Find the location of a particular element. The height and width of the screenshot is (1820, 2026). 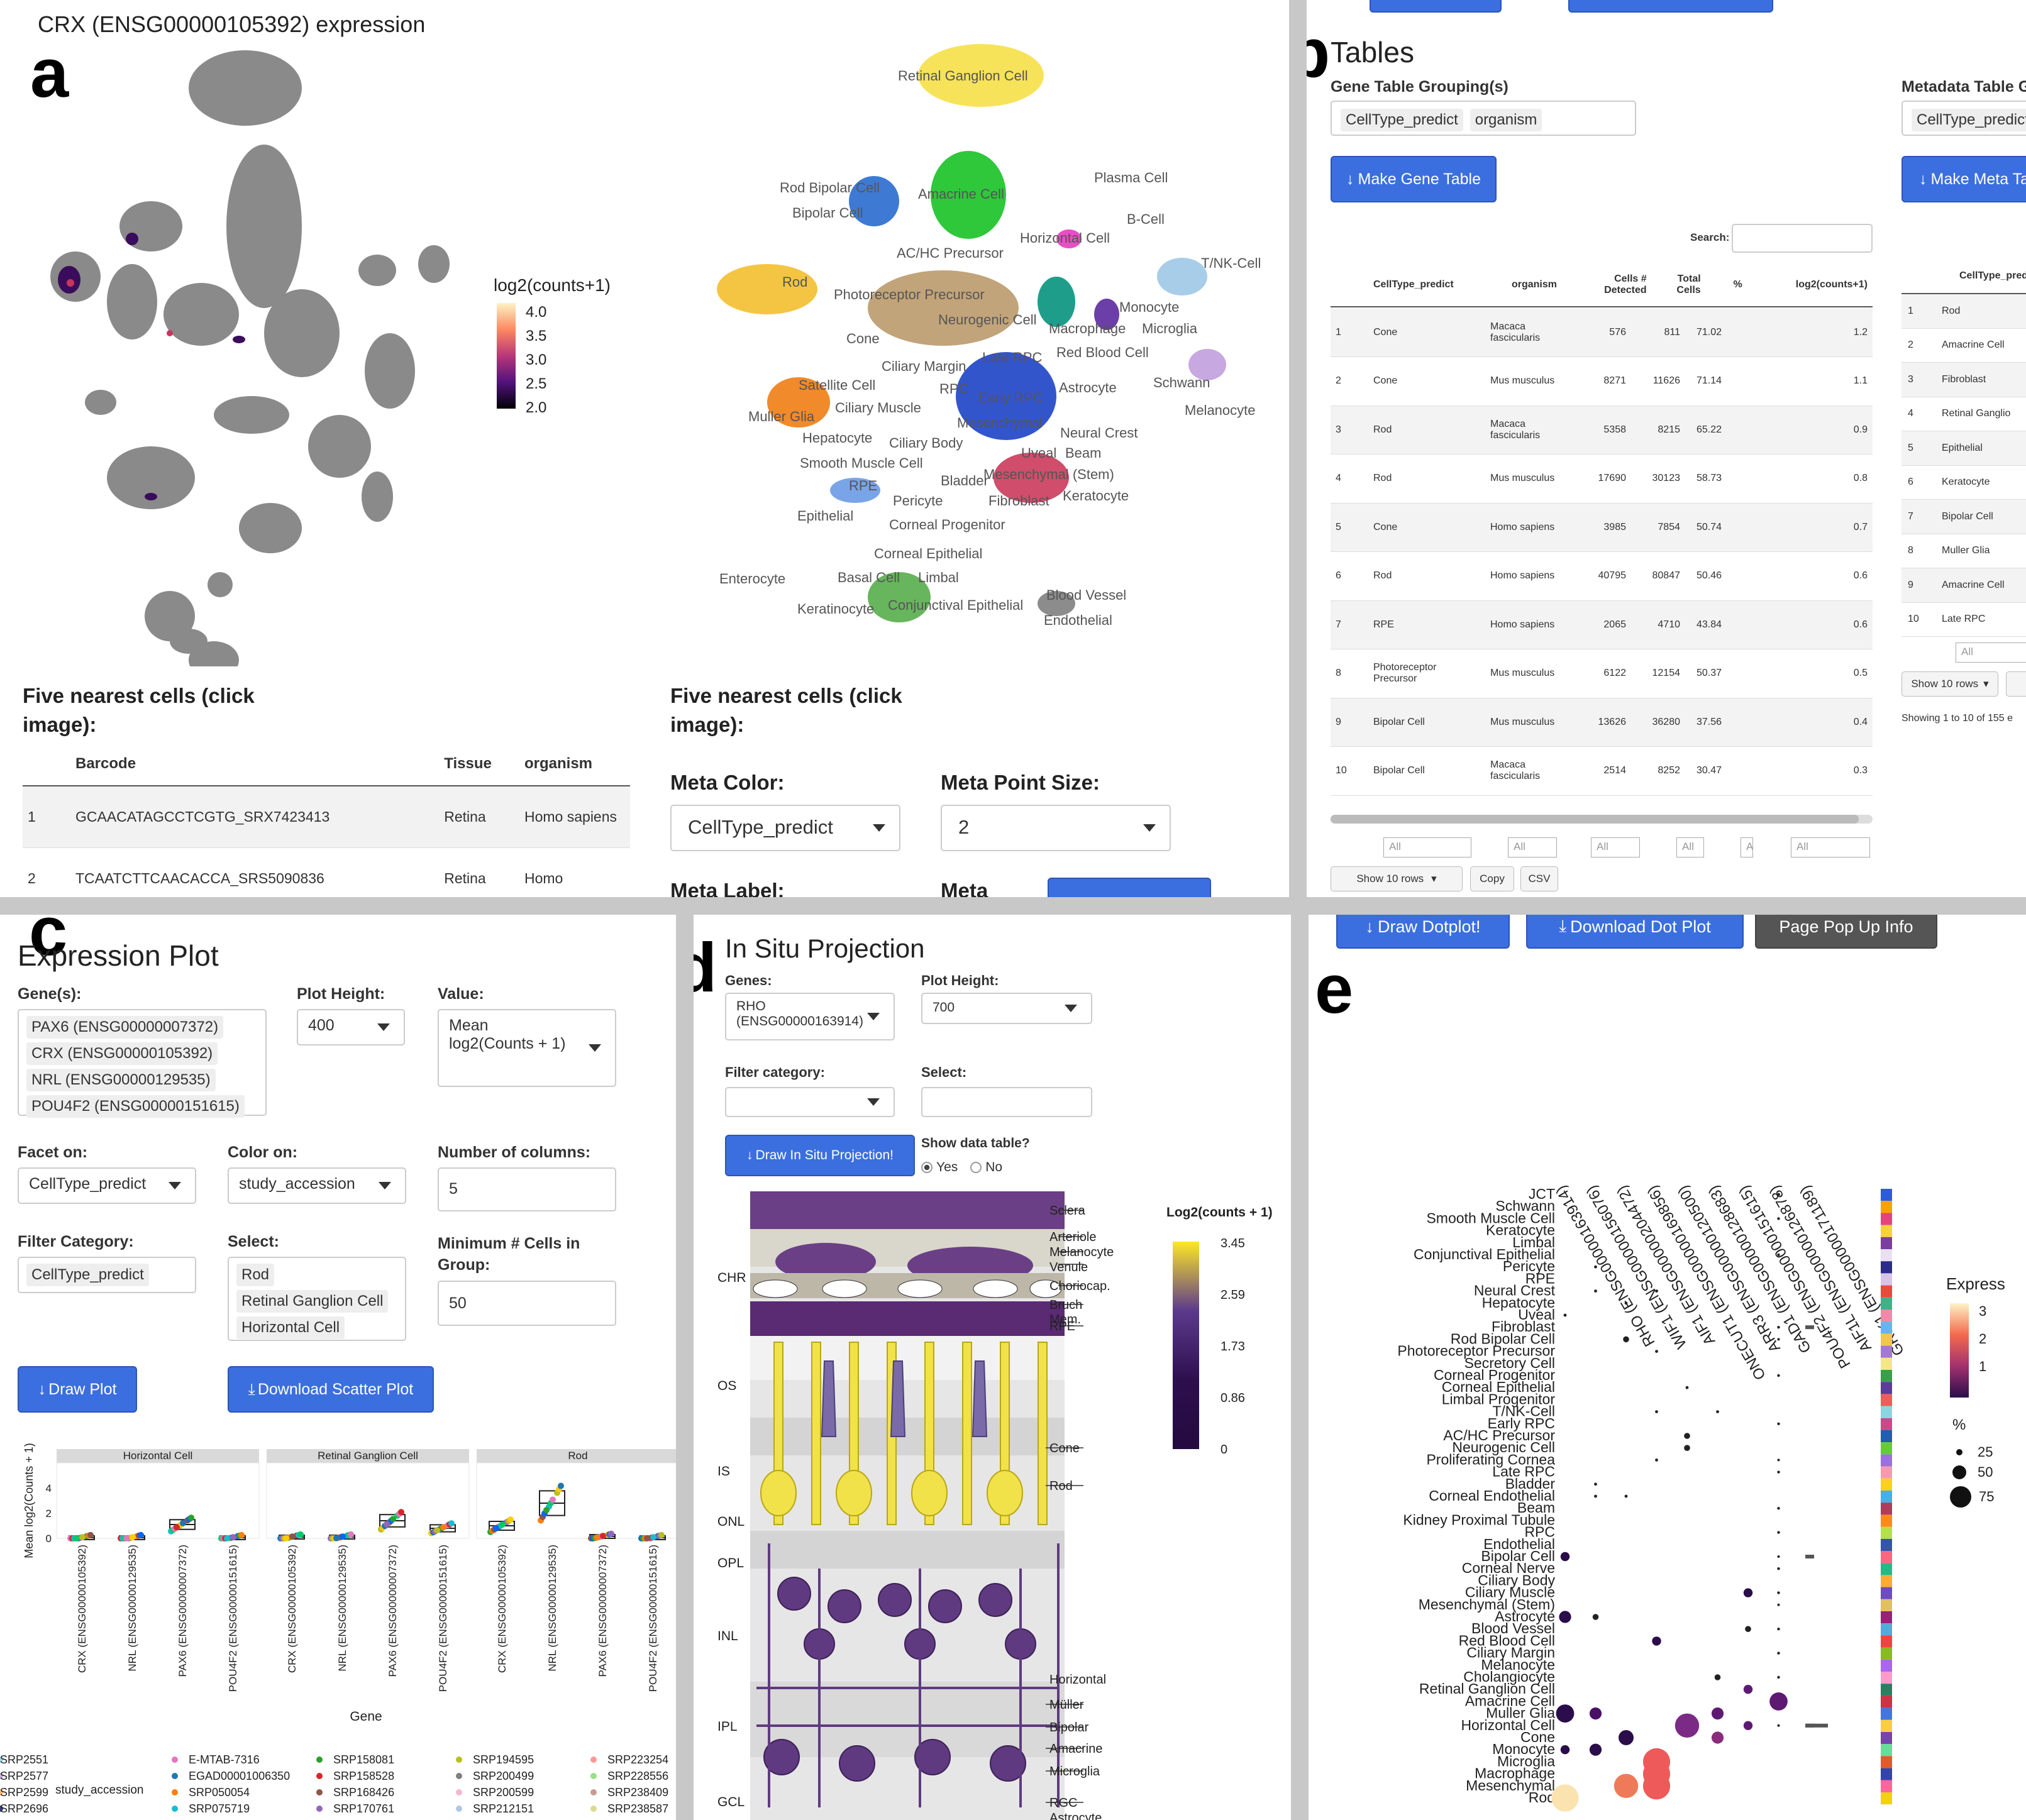

meta-grouping-tag: CellType_predict is located at coordinates (1969, 120).